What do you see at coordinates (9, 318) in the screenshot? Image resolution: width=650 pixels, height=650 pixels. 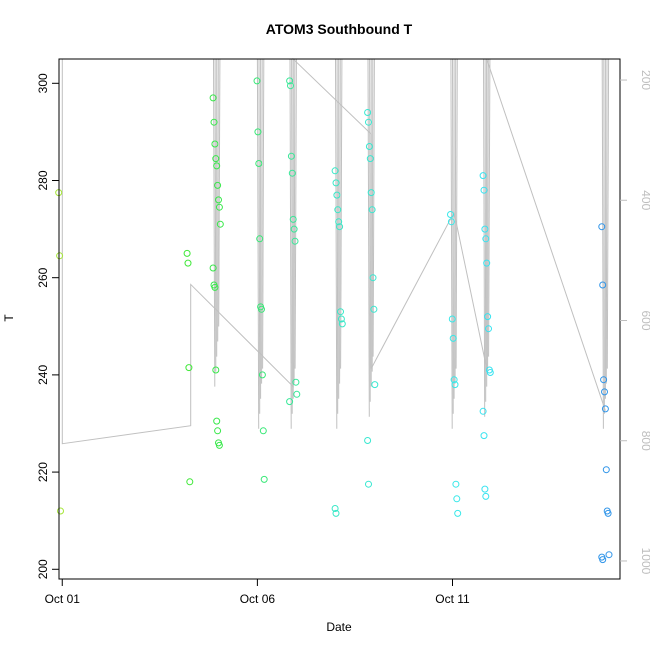 I see `y-axis-label: T` at bounding box center [9, 318].